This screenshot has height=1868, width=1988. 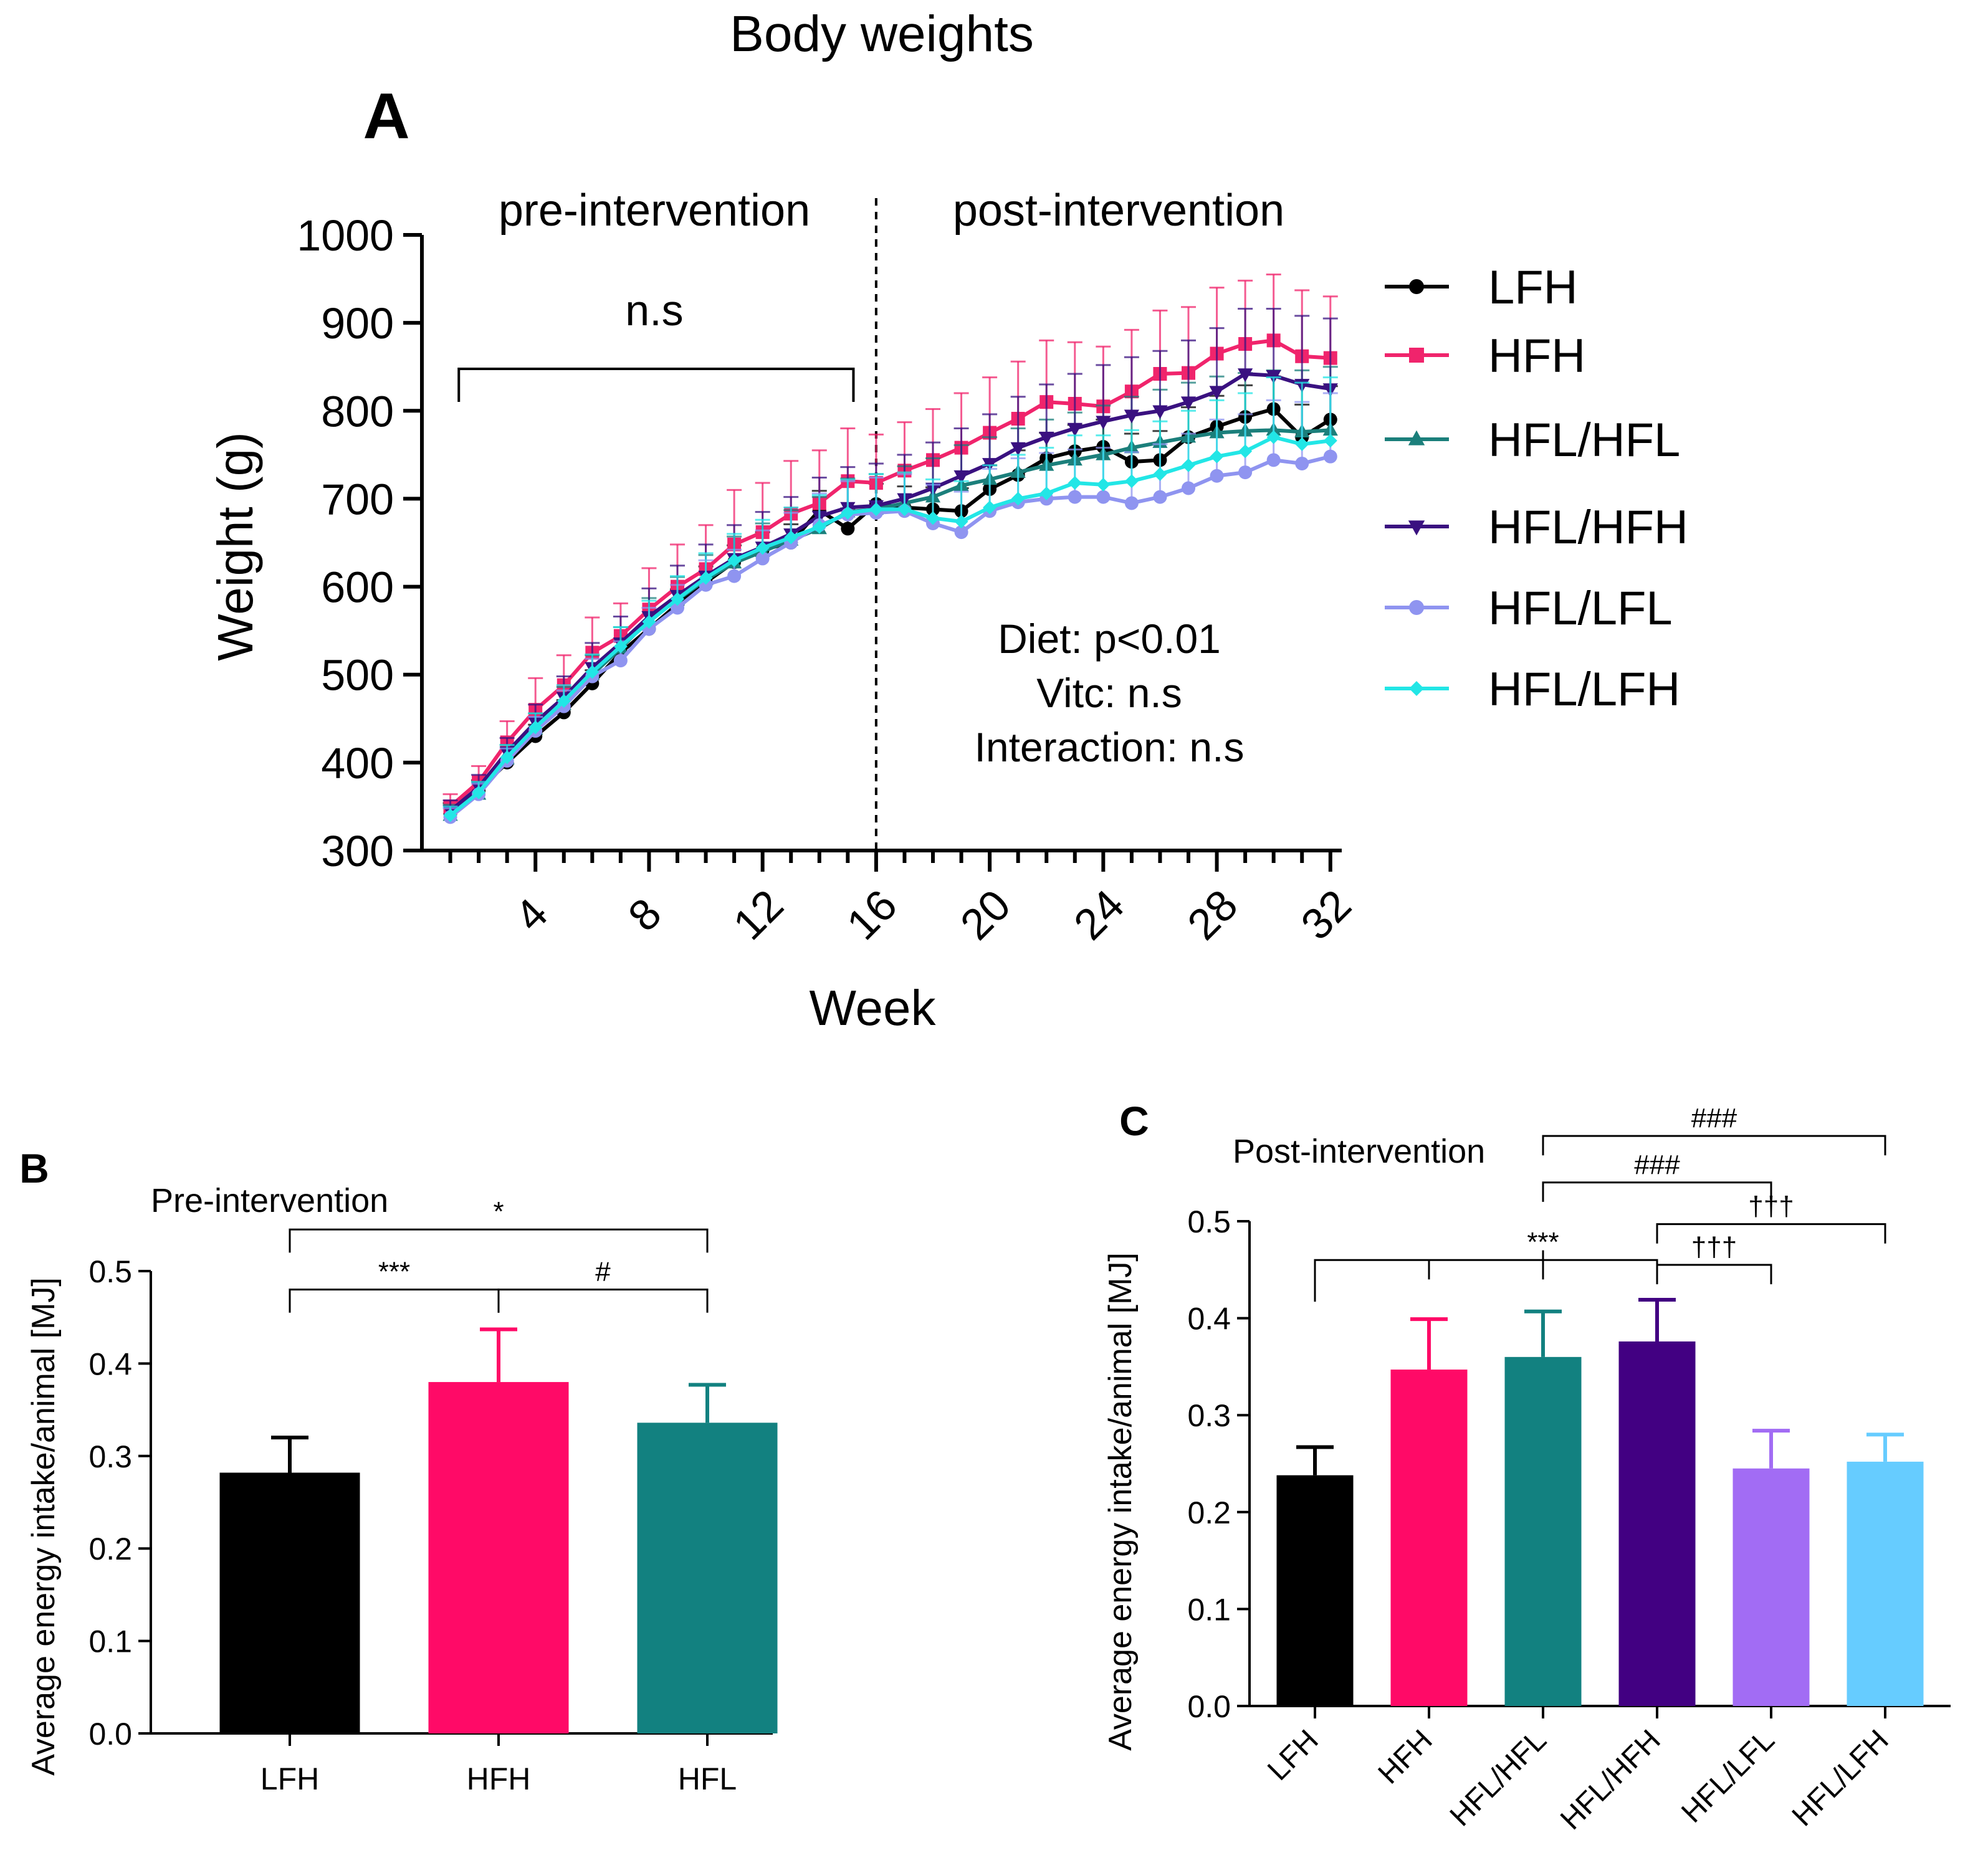 I want to click on panel-c-x-tick-label: LFH, so click(x=1293, y=1755).